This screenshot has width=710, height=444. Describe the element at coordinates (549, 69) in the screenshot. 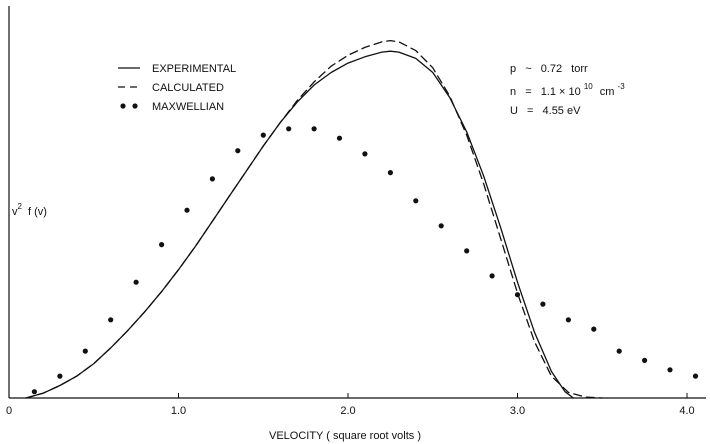

I see `annotation-pressure: p ~ 0.72 torr` at that location.